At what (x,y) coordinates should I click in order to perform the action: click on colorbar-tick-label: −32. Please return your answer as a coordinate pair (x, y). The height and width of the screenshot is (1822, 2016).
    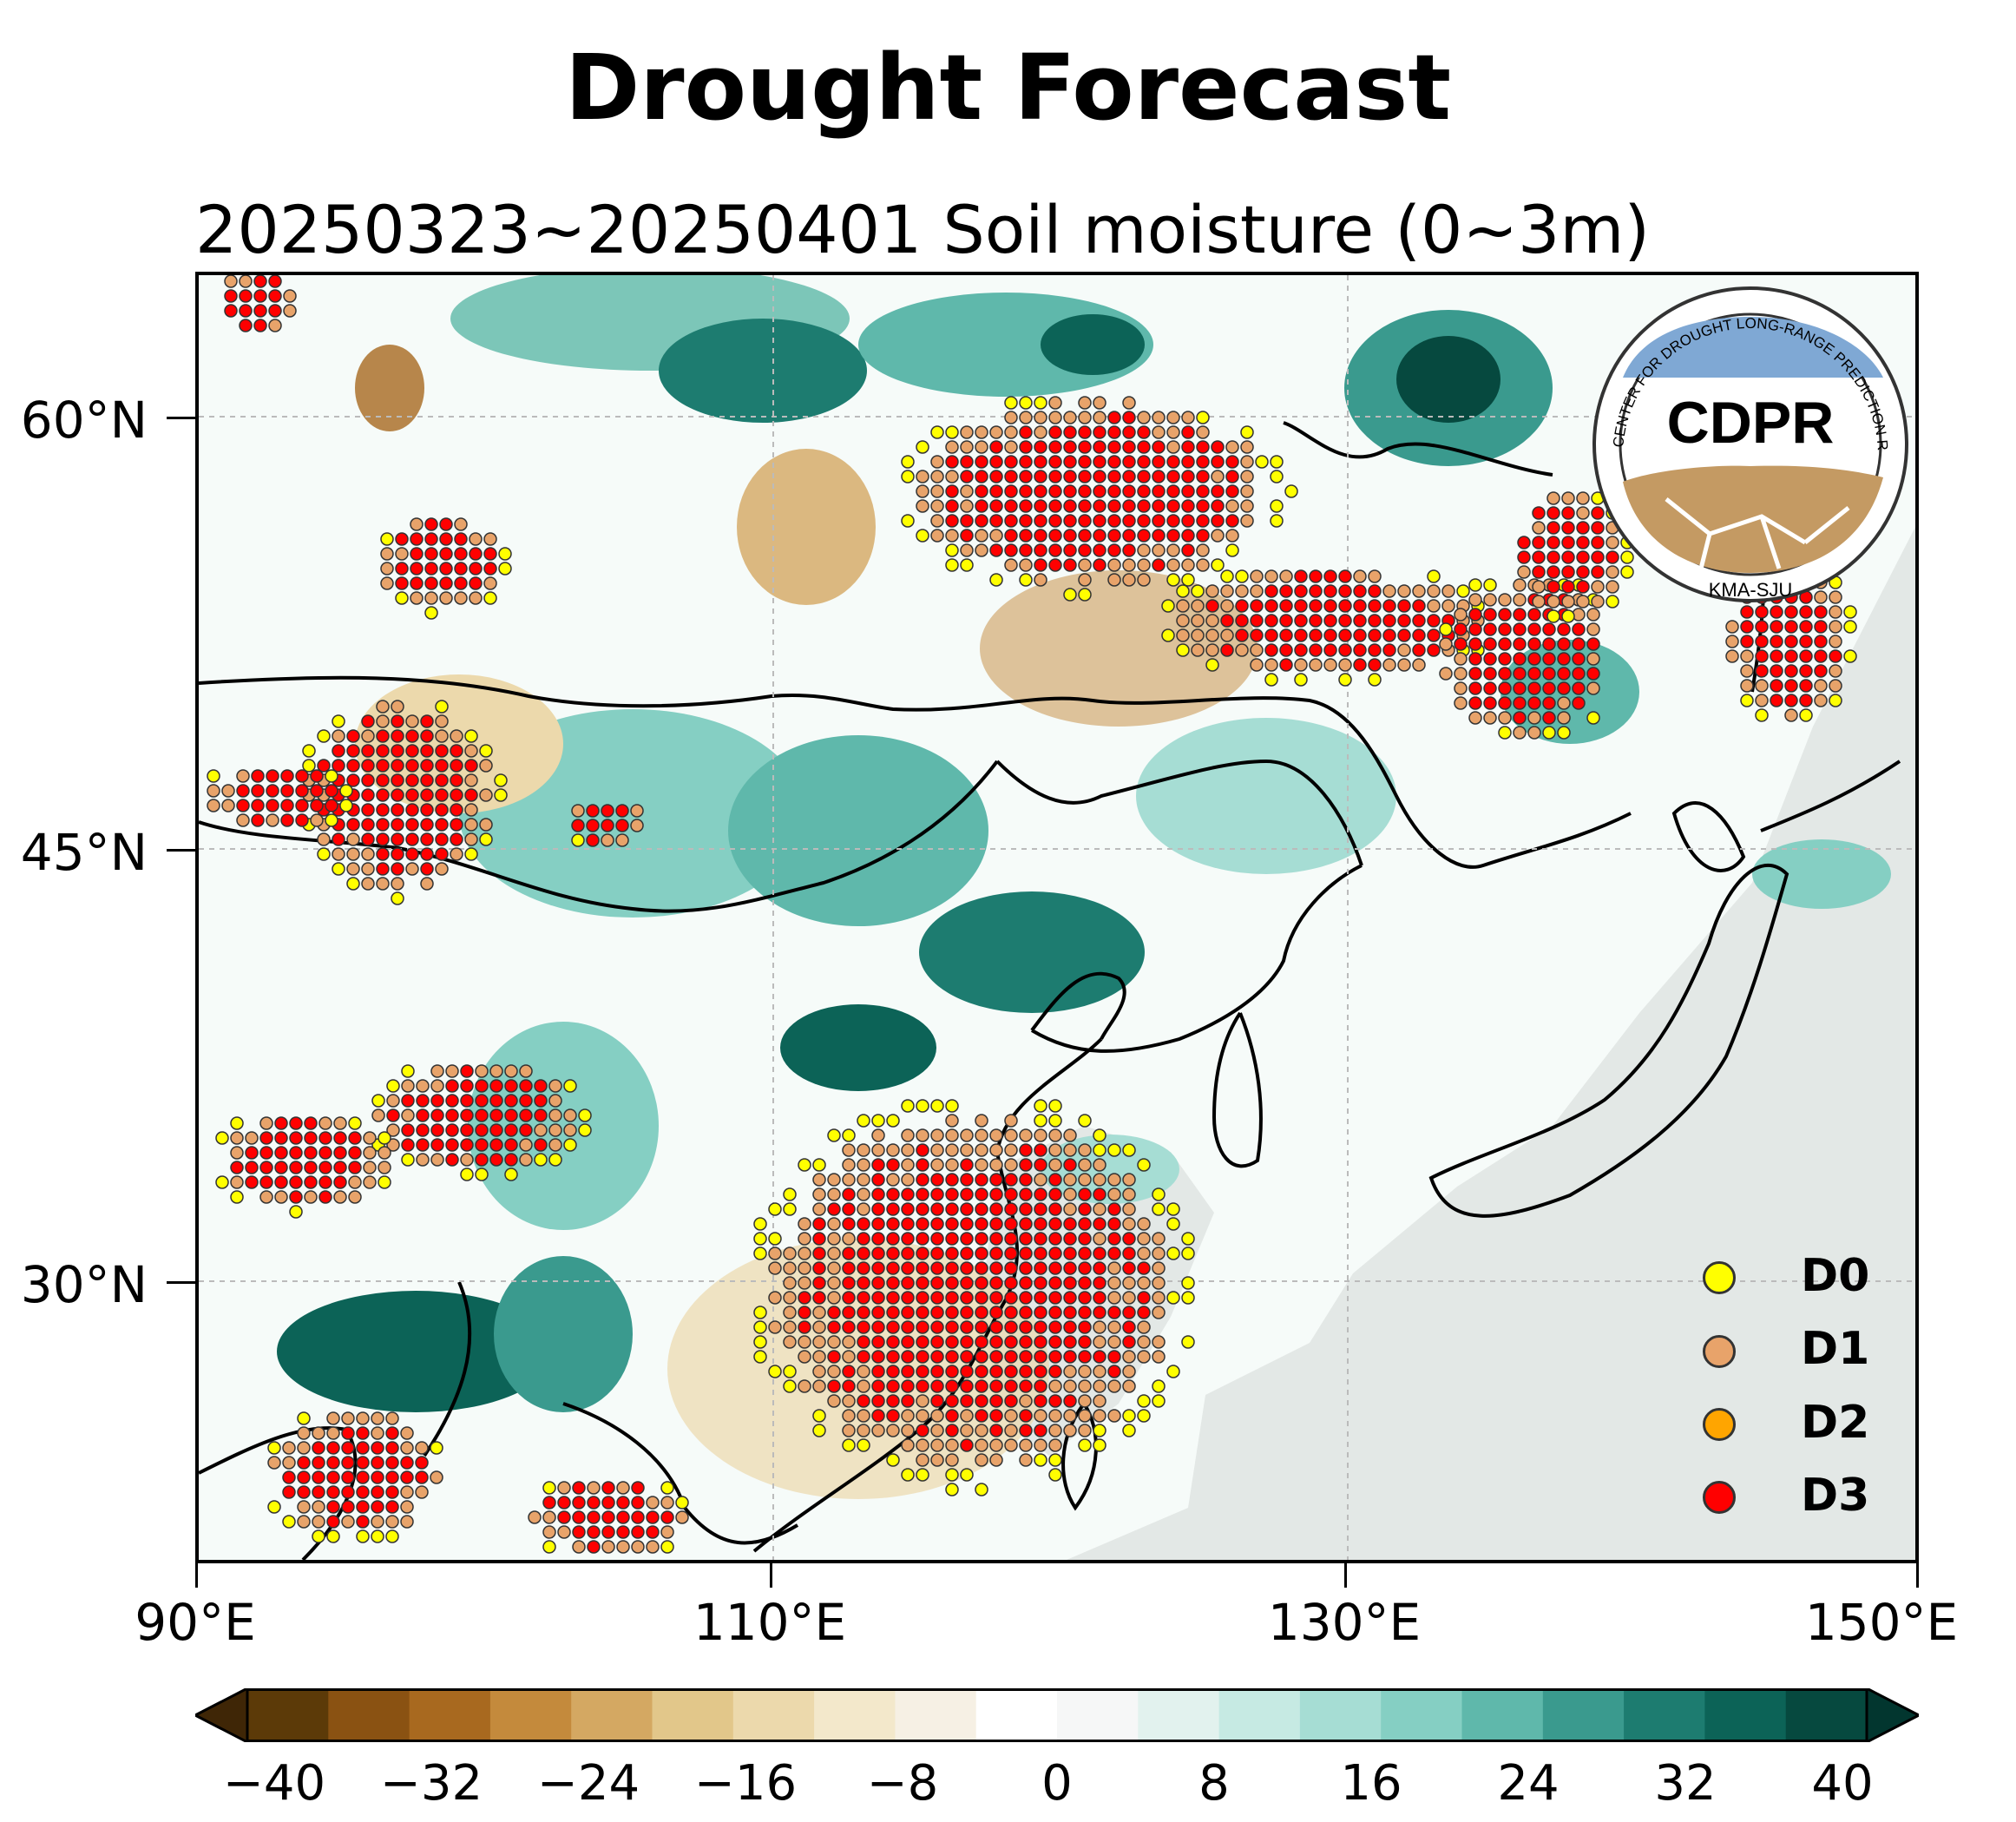
    Looking at the image, I should click on (431, 1784).